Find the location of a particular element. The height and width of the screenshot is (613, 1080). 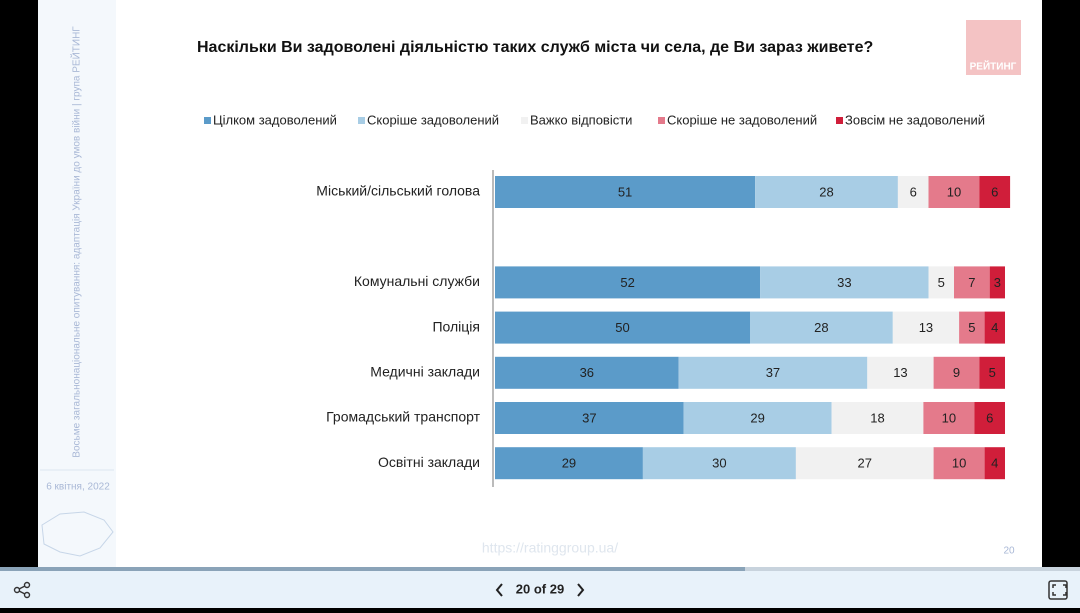

data-label: 18 is located at coordinates (877, 417).